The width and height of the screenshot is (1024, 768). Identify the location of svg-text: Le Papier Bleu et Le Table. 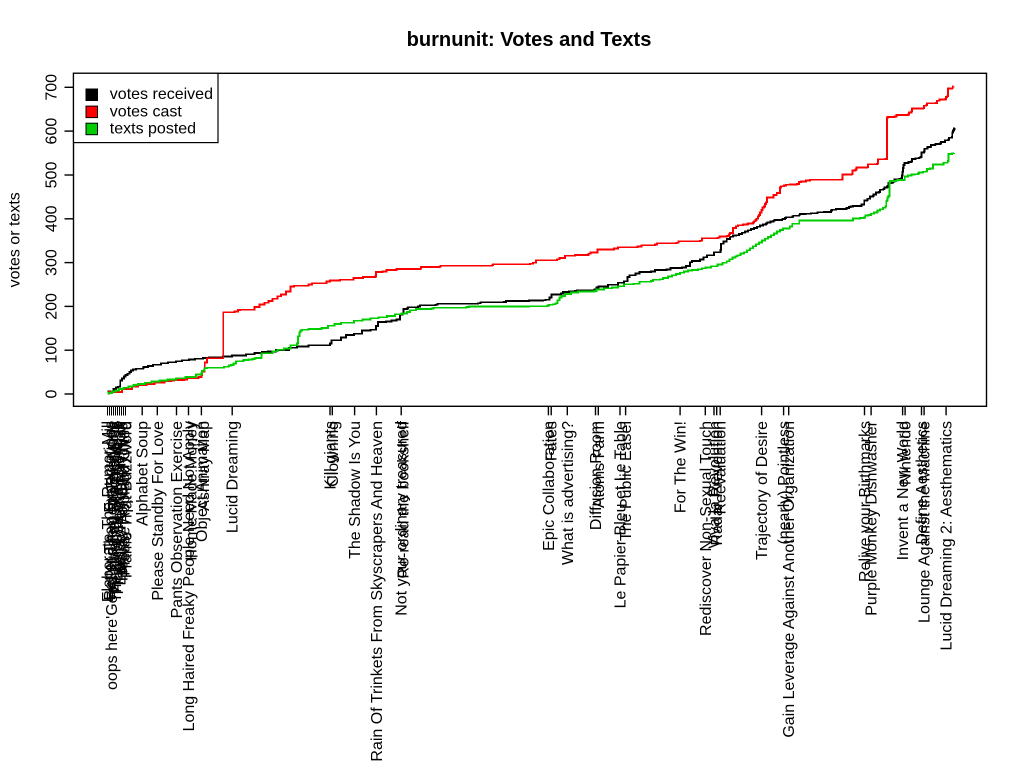
(621, 515).